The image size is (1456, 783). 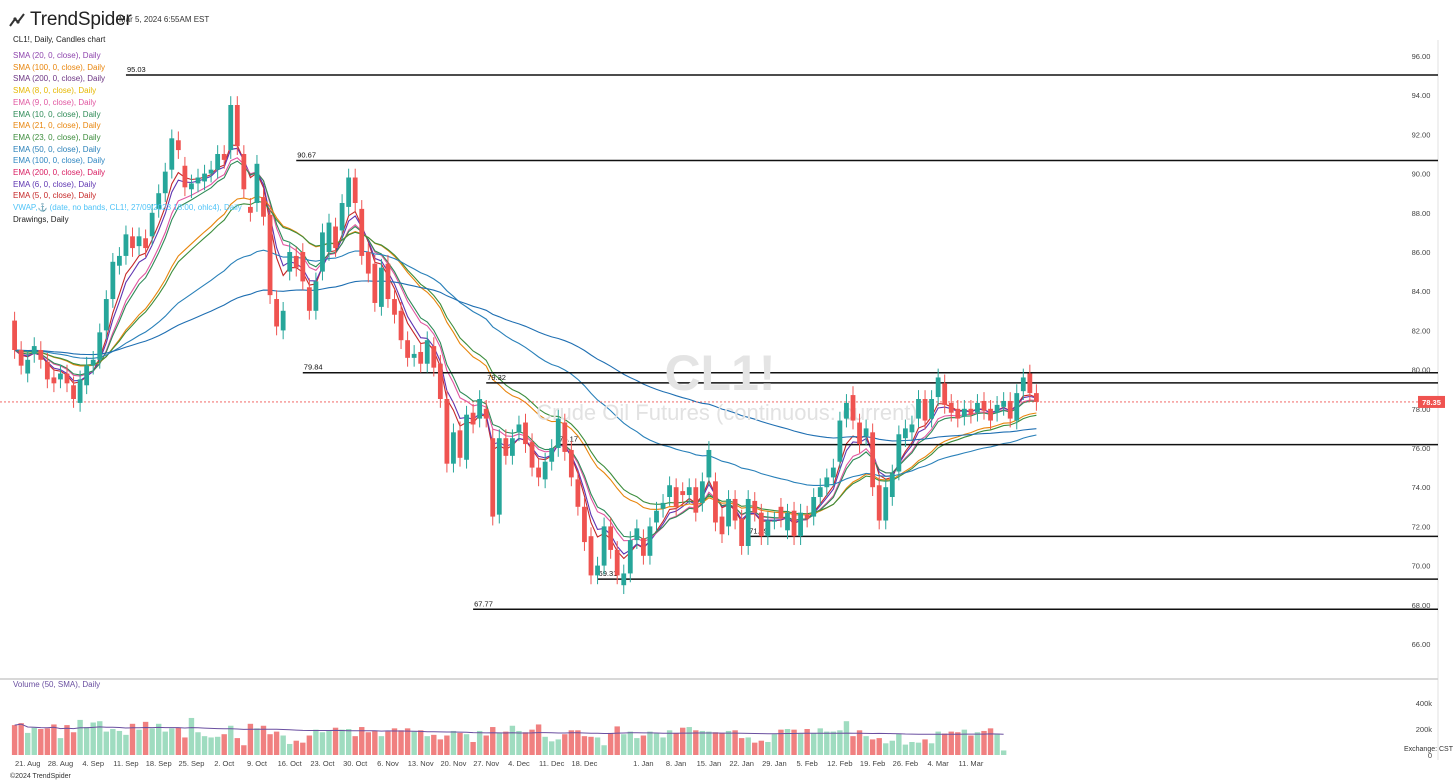 What do you see at coordinates (257, 763) in the screenshot?
I see `time-tick: 9. Oct` at bounding box center [257, 763].